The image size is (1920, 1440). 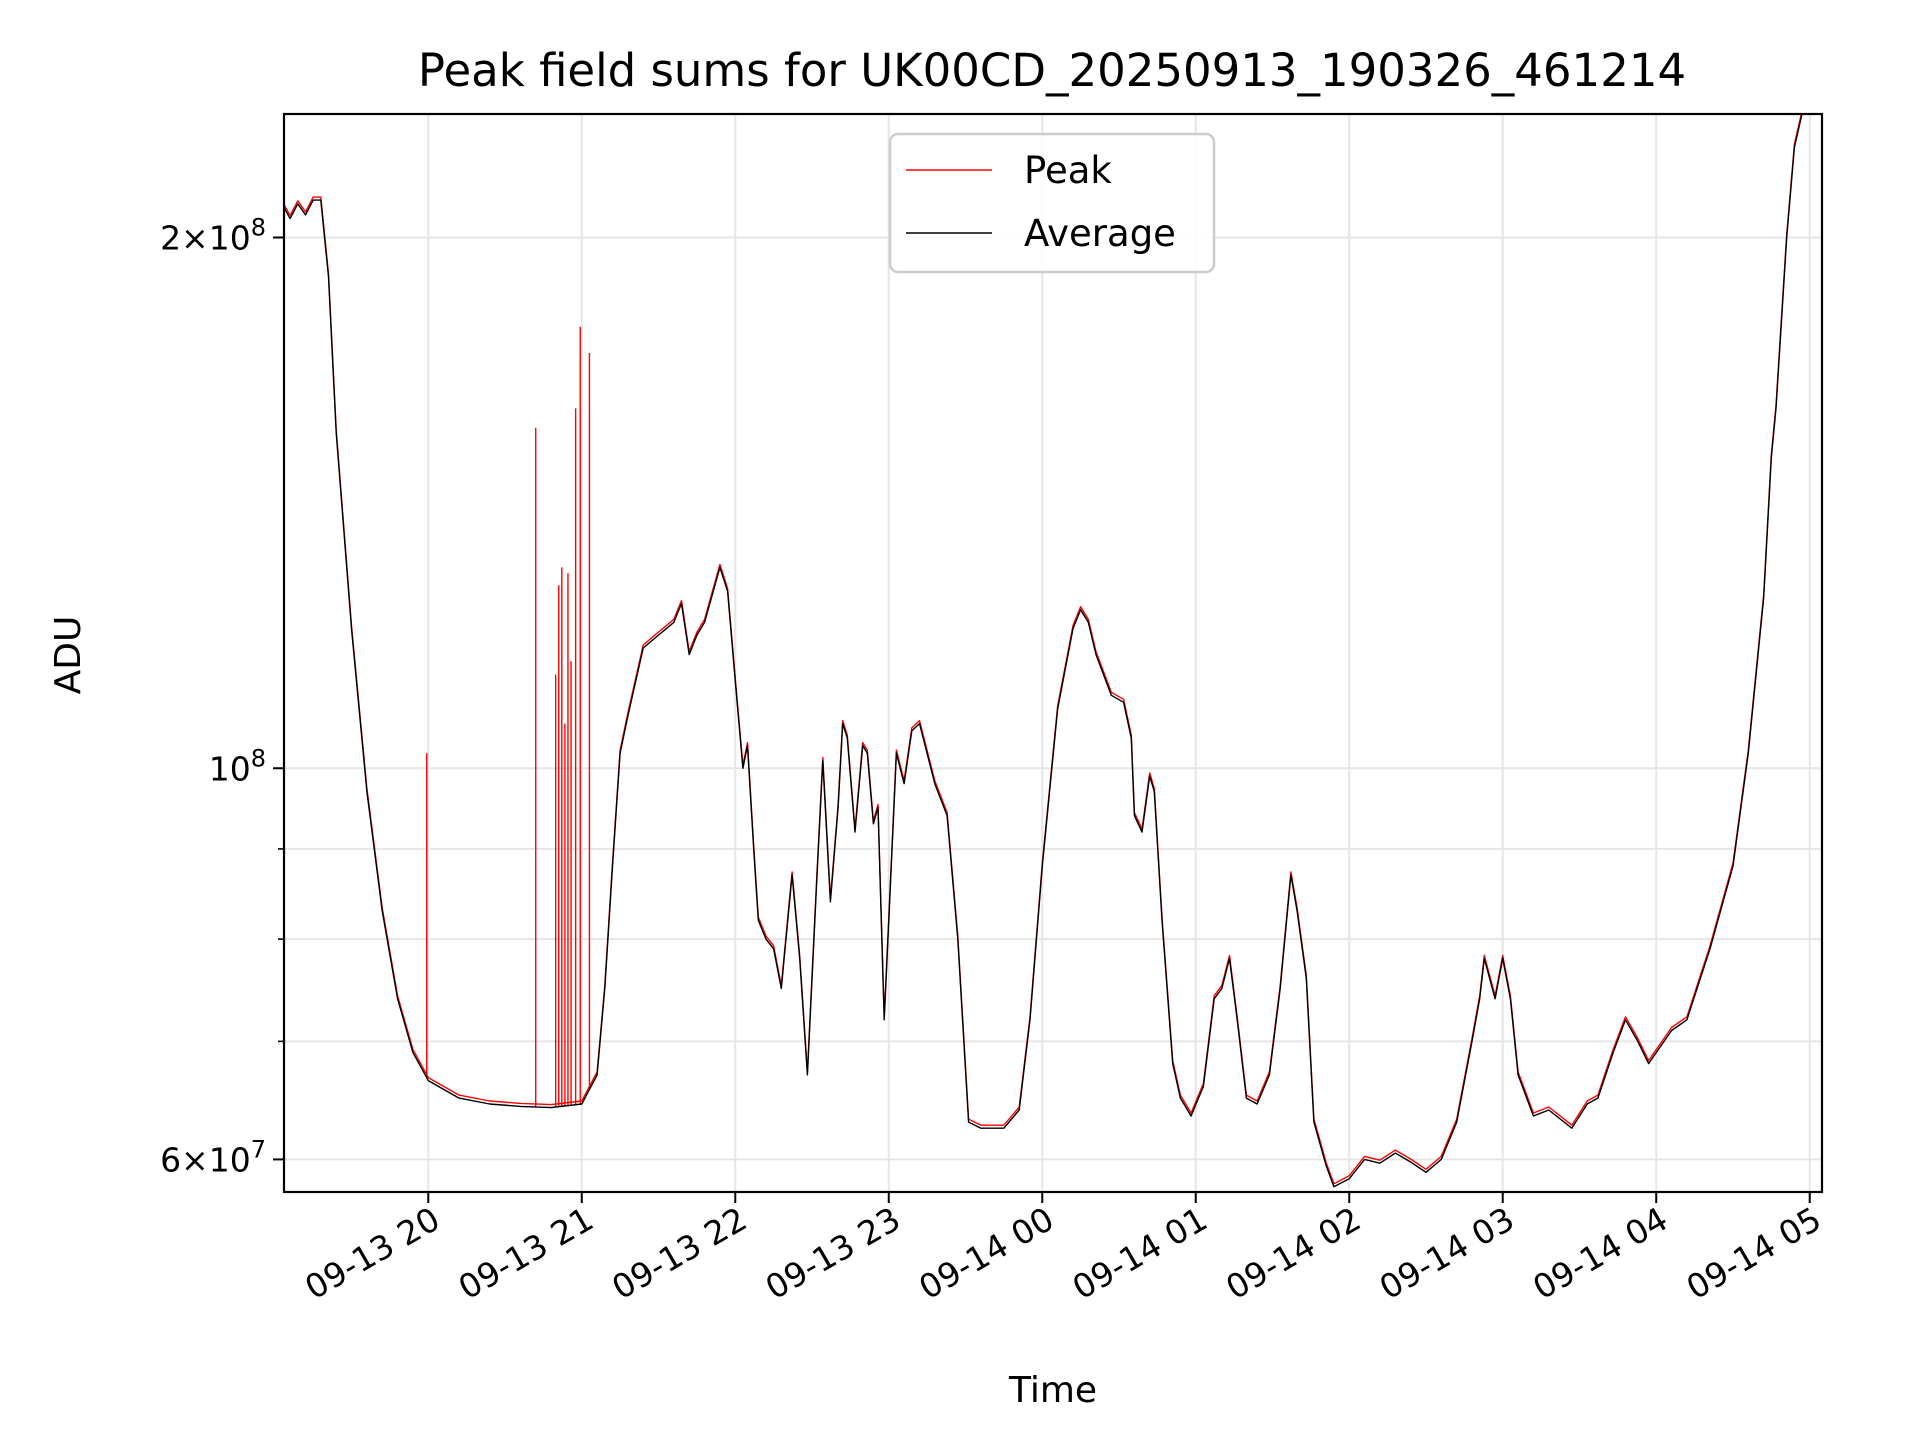 I want to click on legend-average-label: Average, so click(x=1100, y=233).